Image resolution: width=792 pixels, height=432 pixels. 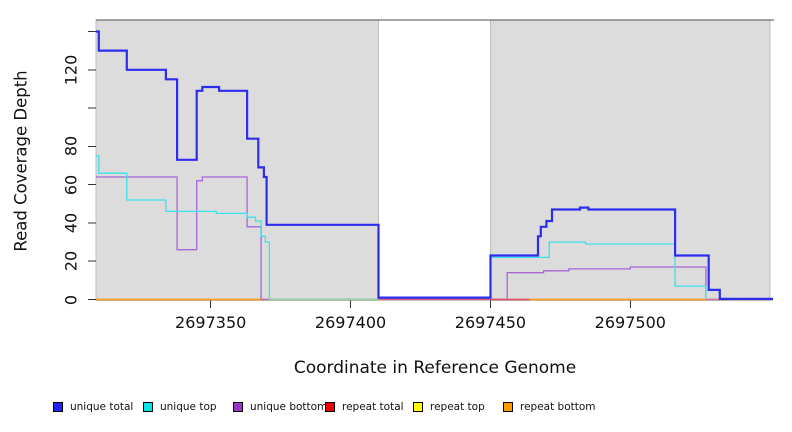 I want to click on legend-swatch-unique-total, so click(x=58, y=407).